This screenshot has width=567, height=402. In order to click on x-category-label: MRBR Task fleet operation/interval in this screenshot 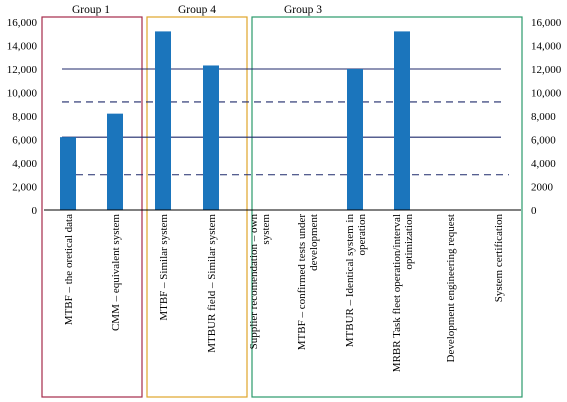, I will do `click(397, 293)`.